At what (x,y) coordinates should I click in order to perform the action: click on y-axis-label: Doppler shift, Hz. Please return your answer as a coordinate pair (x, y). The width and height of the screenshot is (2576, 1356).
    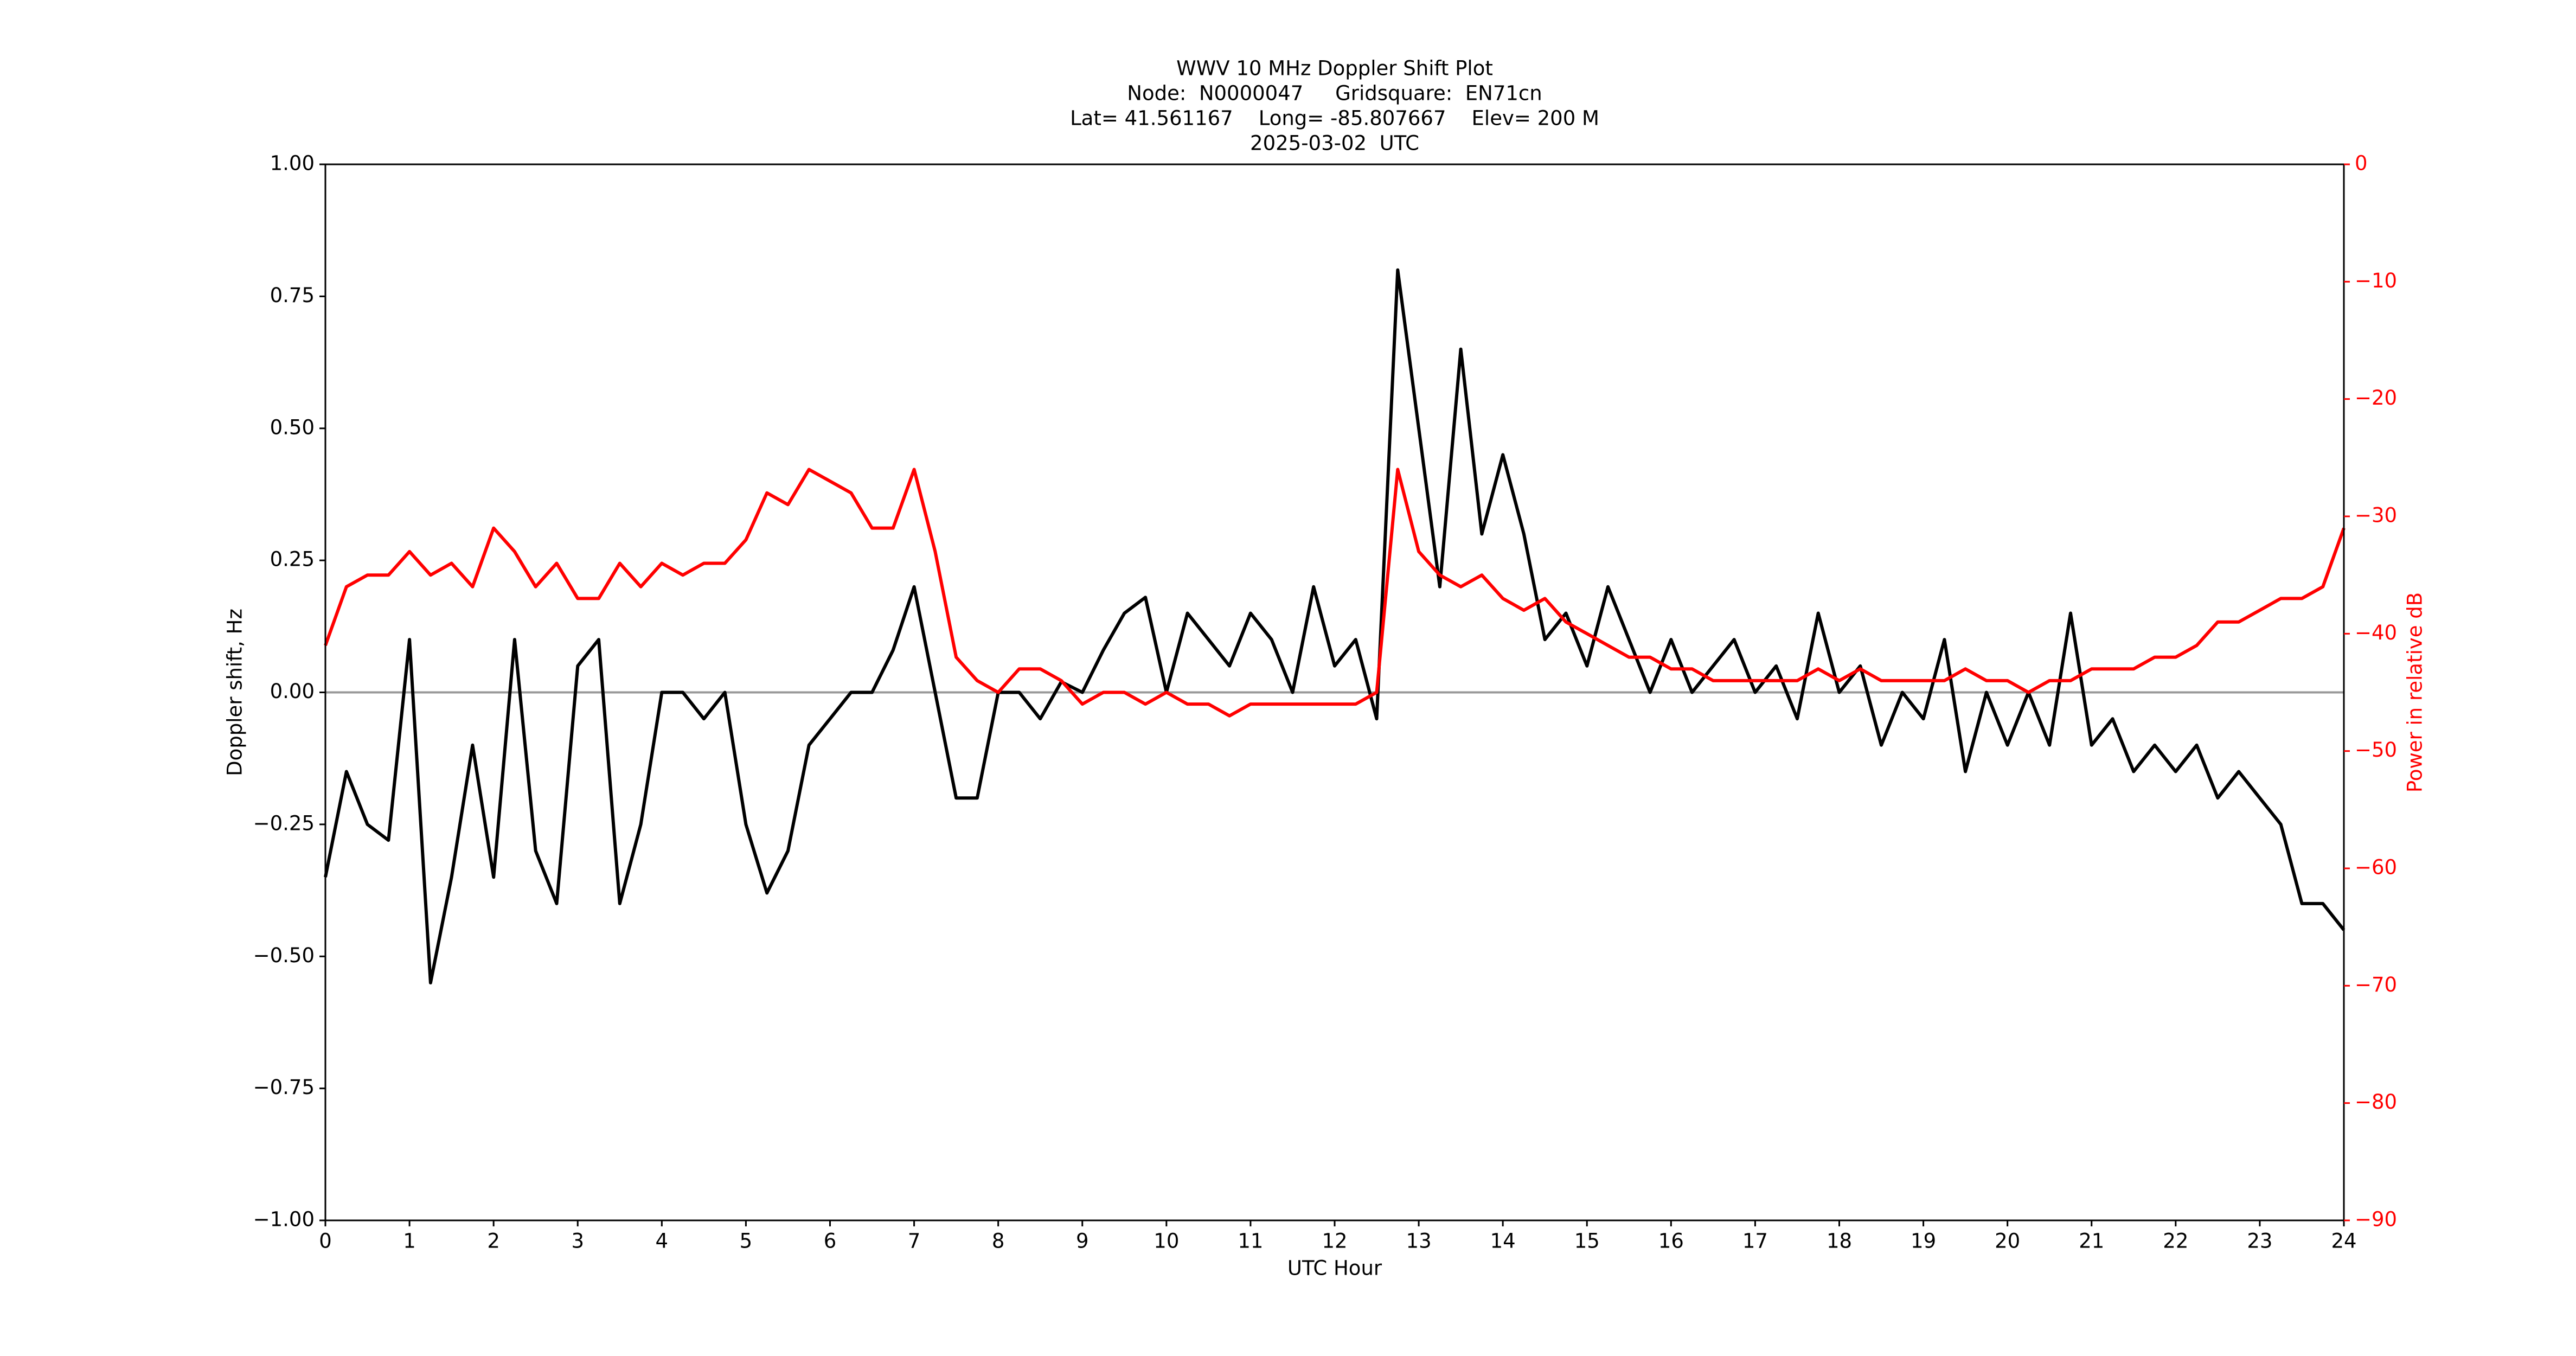
    Looking at the image, I should click on (235, 692).